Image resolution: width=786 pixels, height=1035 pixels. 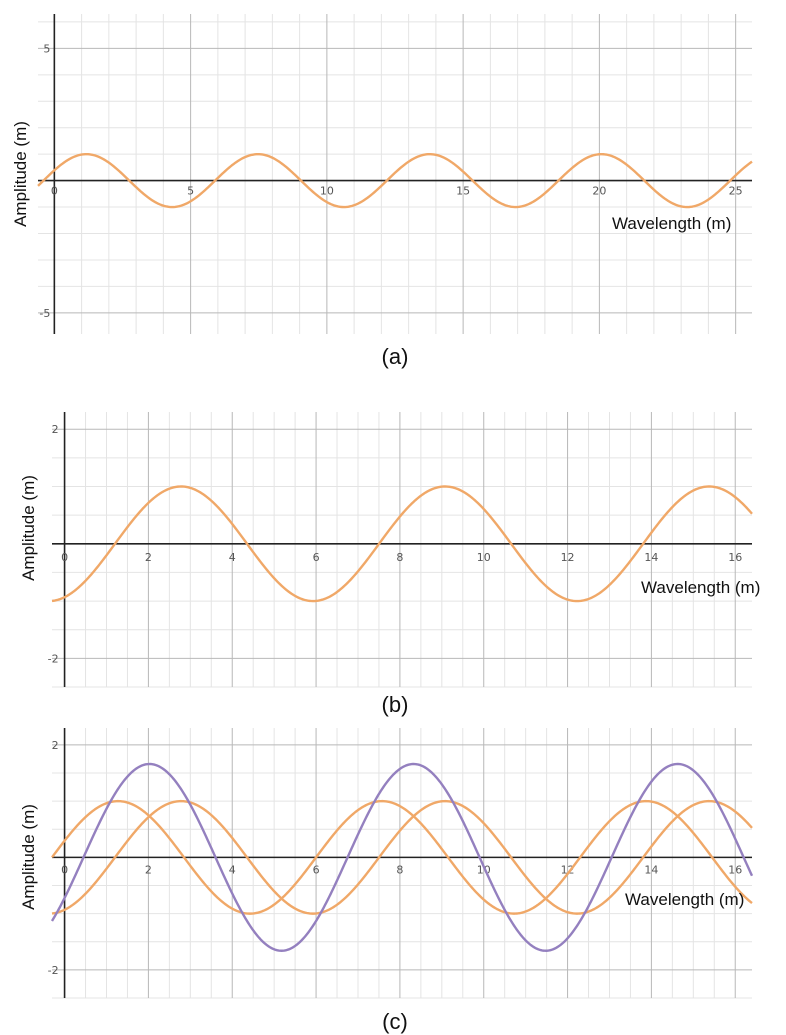 I want to click on x-tick-label: 25, so click(x=736, y=191).